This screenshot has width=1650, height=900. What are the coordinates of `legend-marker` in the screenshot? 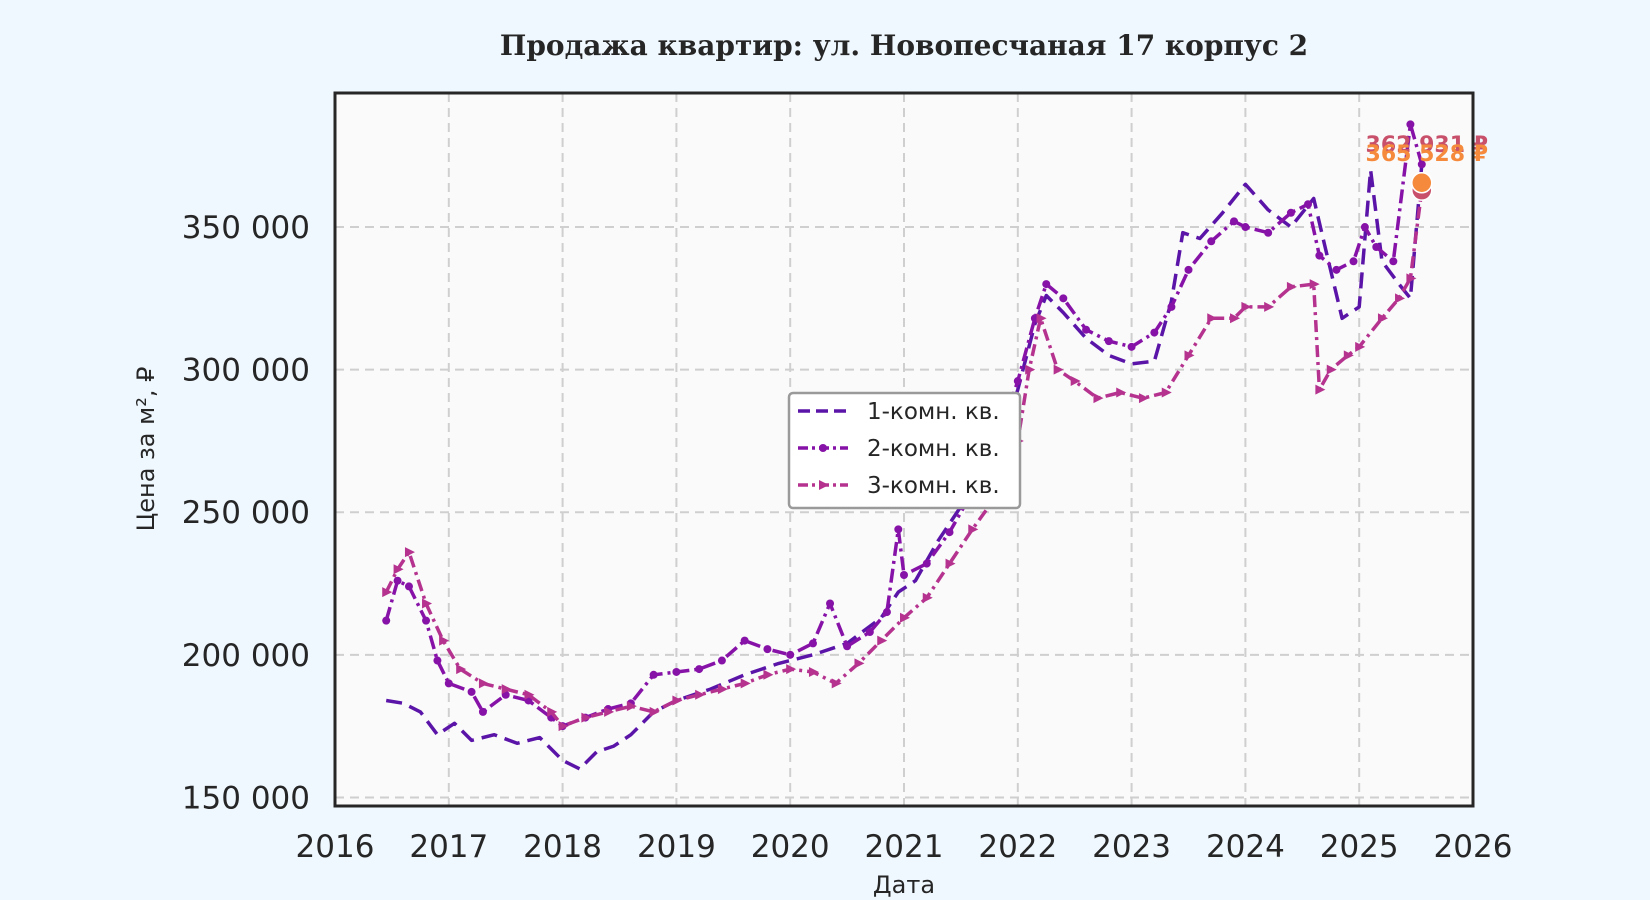 It's located at (824, 485).